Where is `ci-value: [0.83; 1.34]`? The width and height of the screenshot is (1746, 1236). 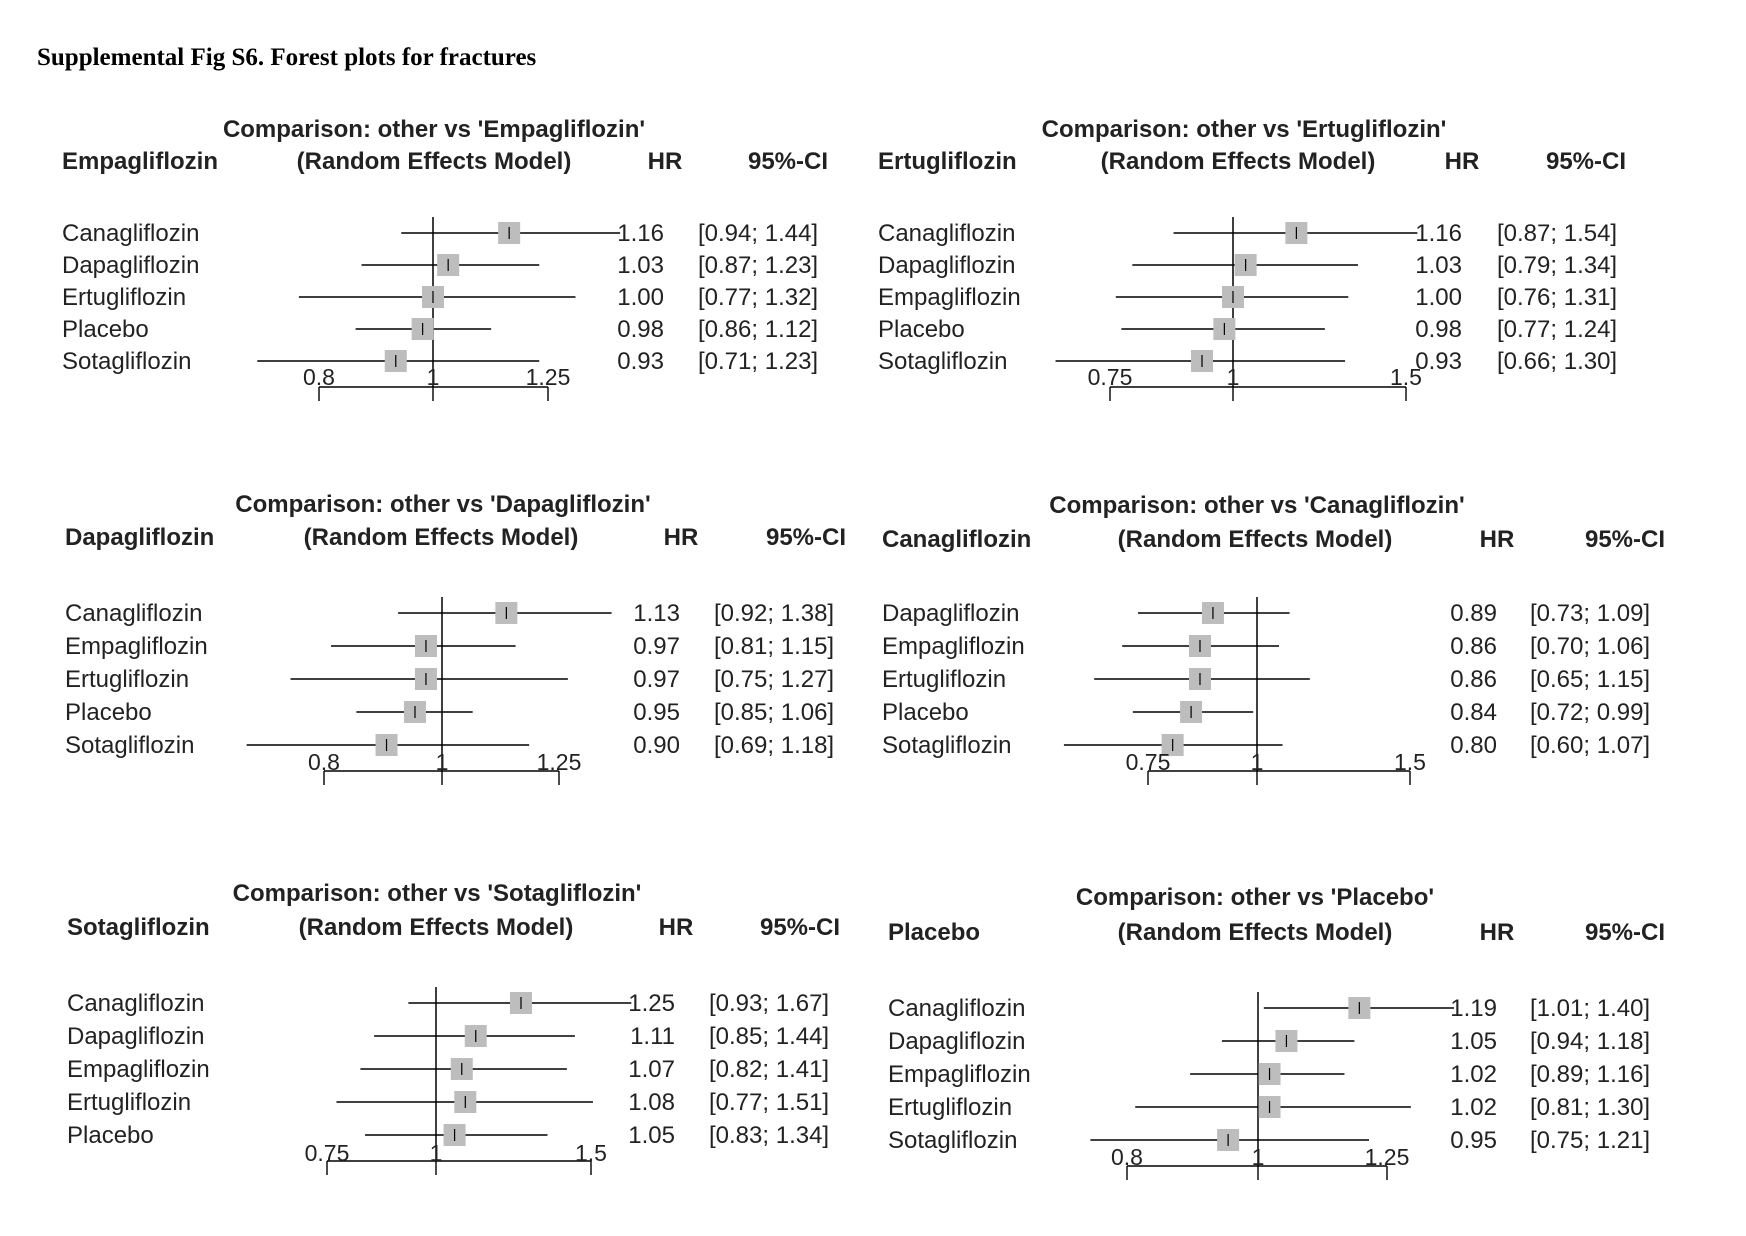 ci-value: [0.83; 1.34] is located at coordinates (769, 1135).